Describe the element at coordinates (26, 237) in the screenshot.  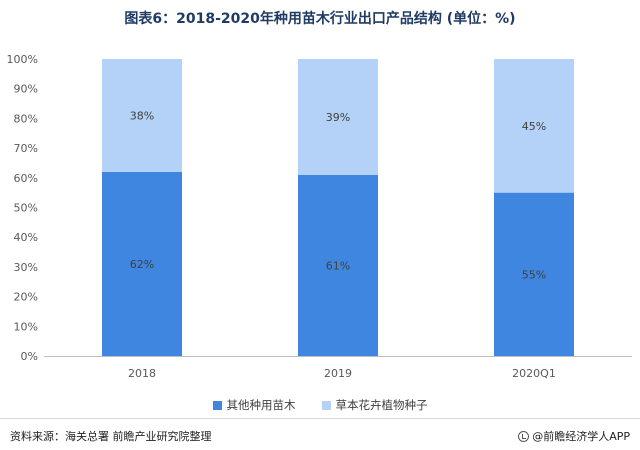
I see `y-tick-label: 40%` at that location.